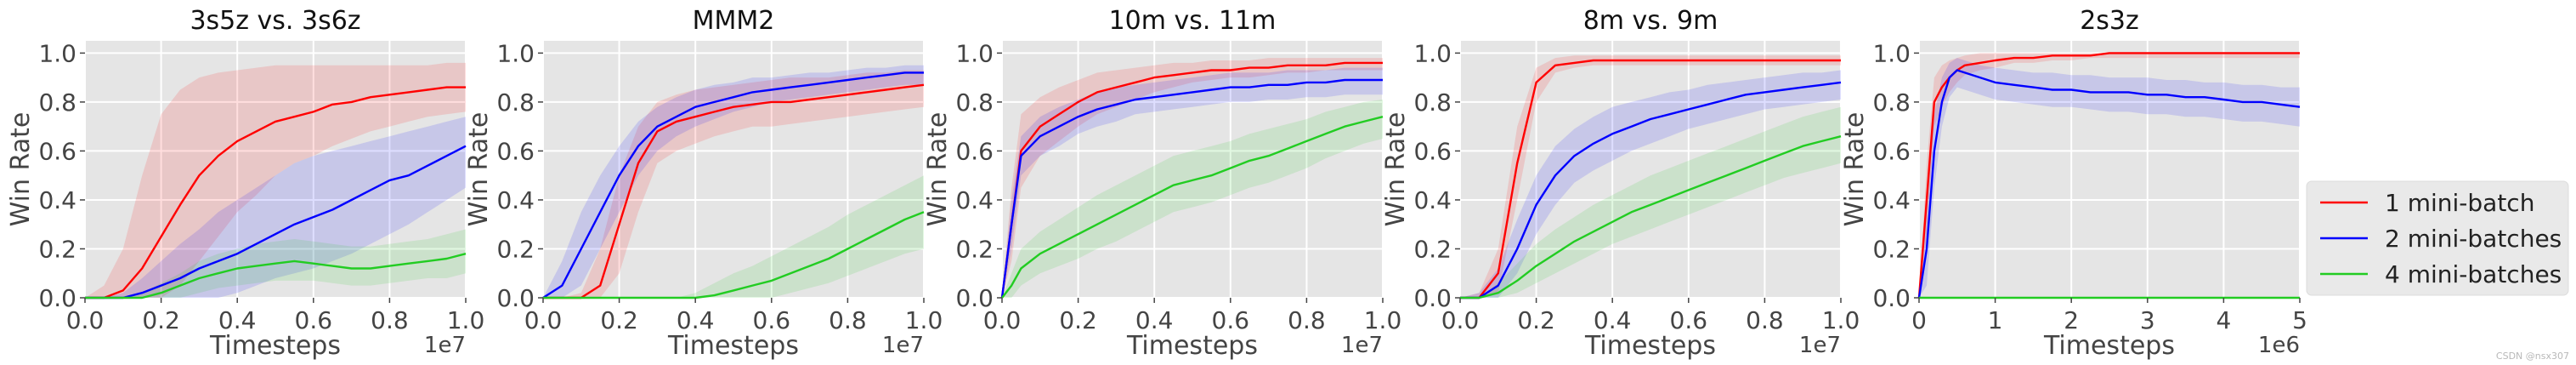  What do you see at coordinates (2299, 320) in the screenshot?
I see `tick-label-x: 5` at bounding box center [2299, 320].